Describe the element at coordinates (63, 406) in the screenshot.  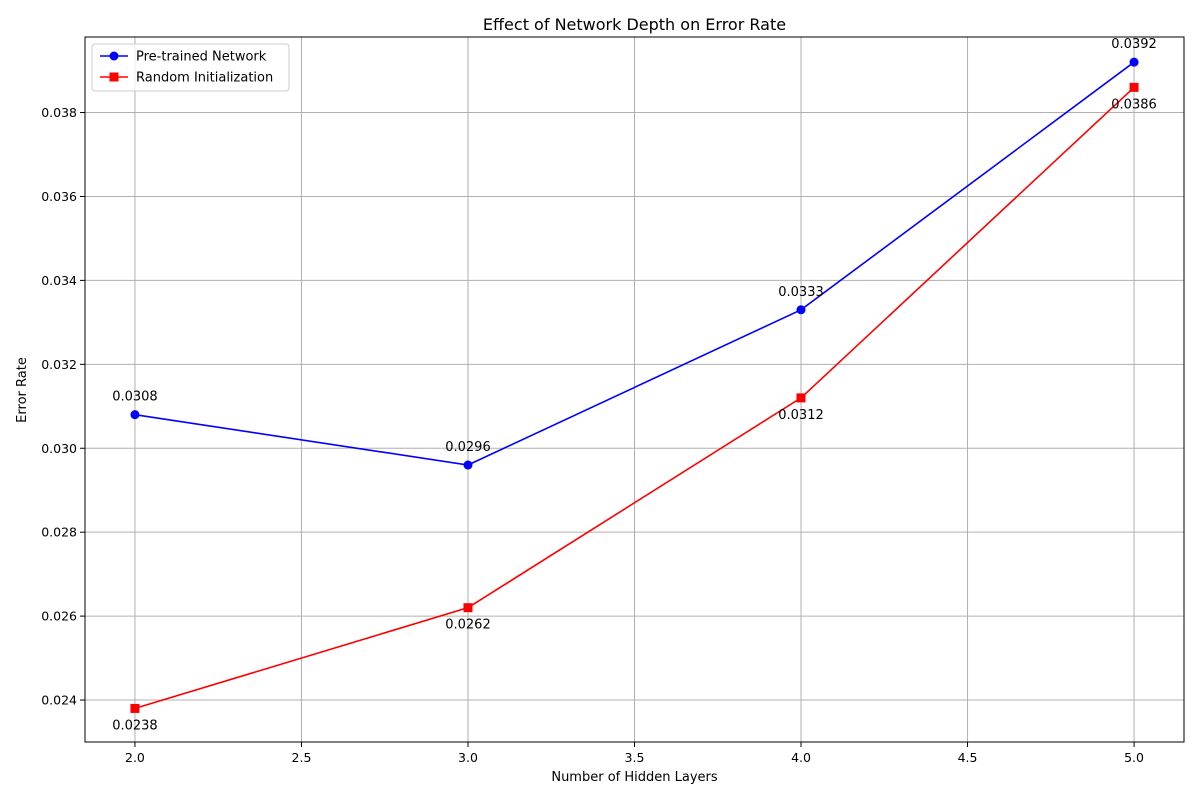
I see `y-axis: 0.024 0.026 0.028 0.030 0.032 0.034 0.036 0.038` at that location.